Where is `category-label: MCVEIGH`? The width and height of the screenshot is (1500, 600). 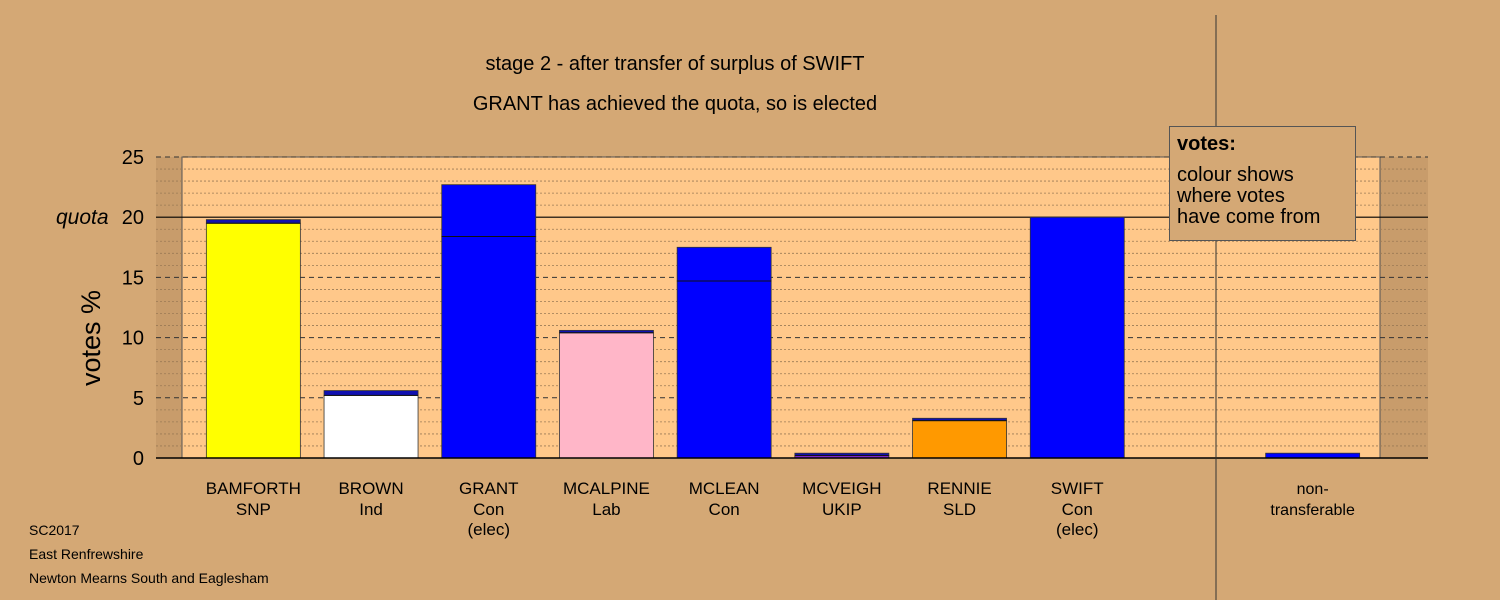
category-label: MCVEIGH is located at coordinates (841, 488).